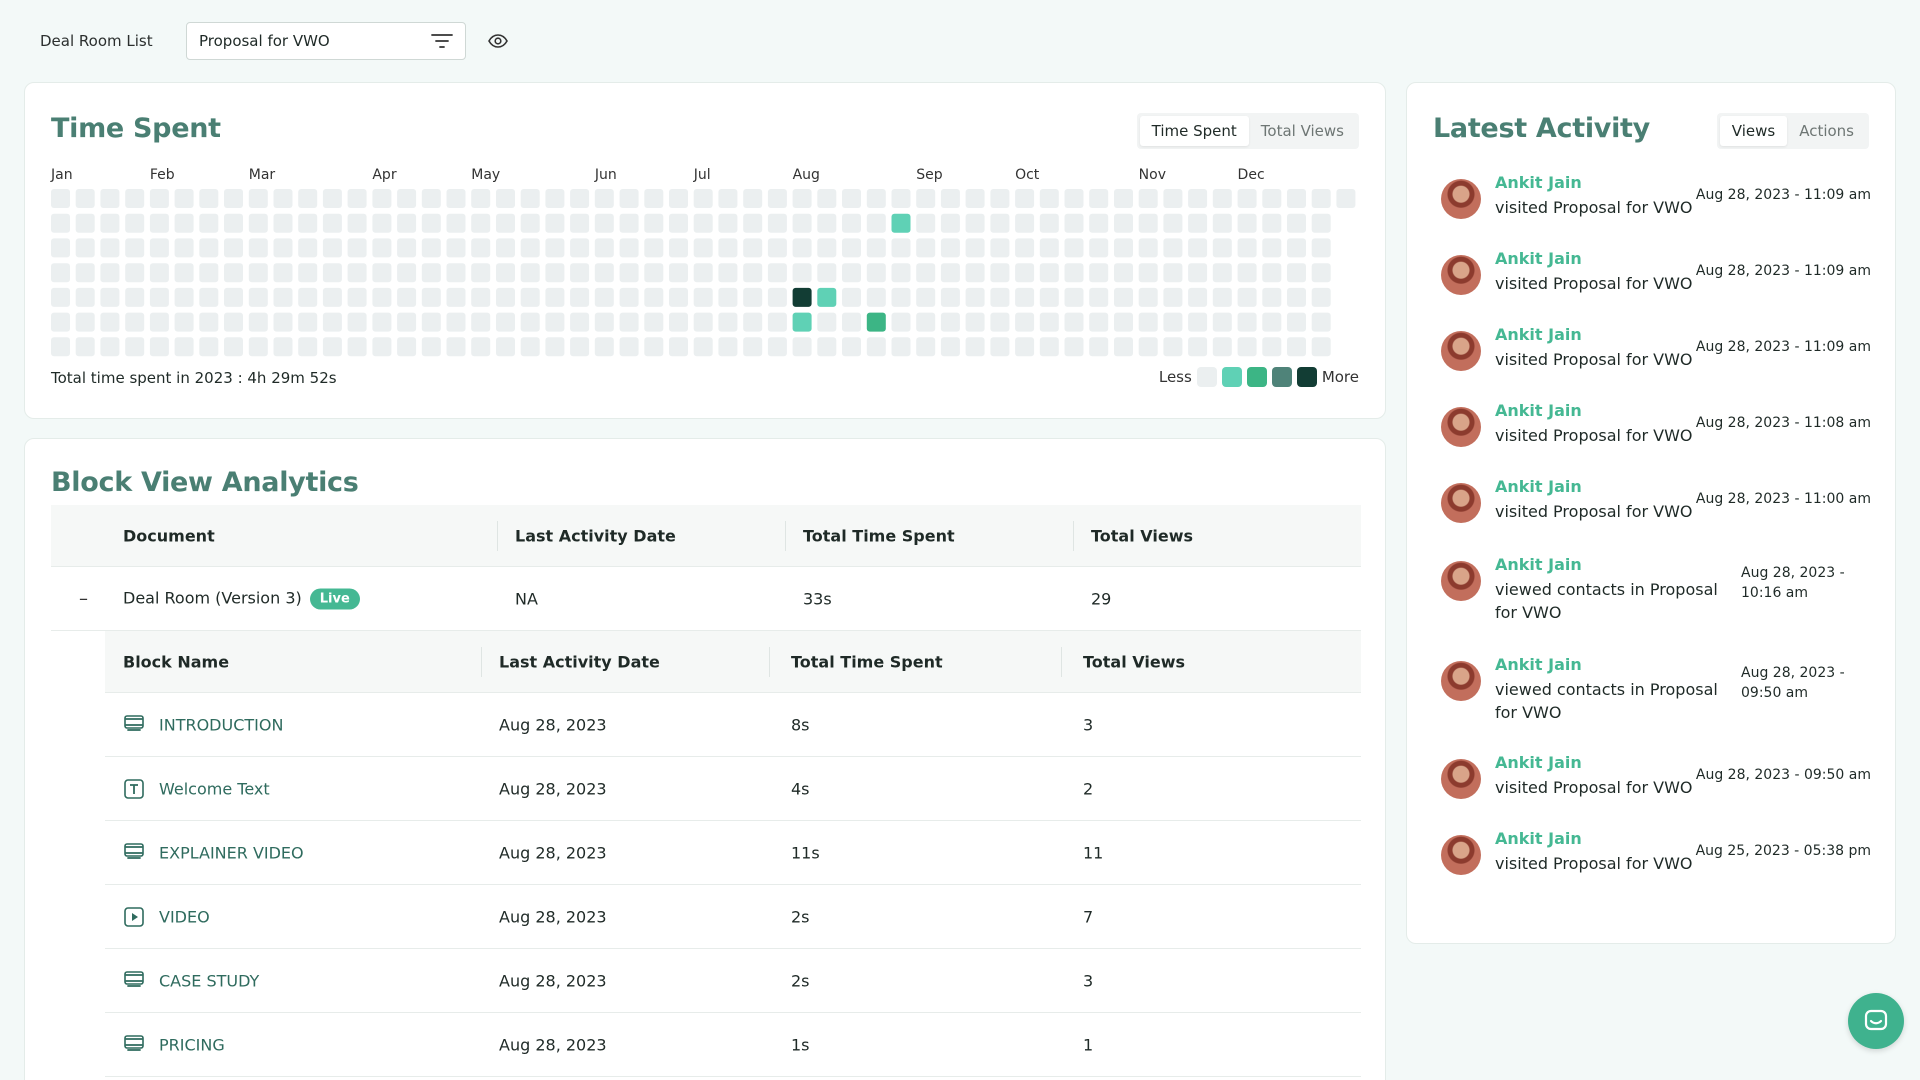 The width and height of the screenshot is (1920, 1080). What do you see at coordinates (733, 981) in the screenshot?
I see `table-row: CASE STUDY Aug 28, 2023 2s 3` at bounding box center [733, 981].